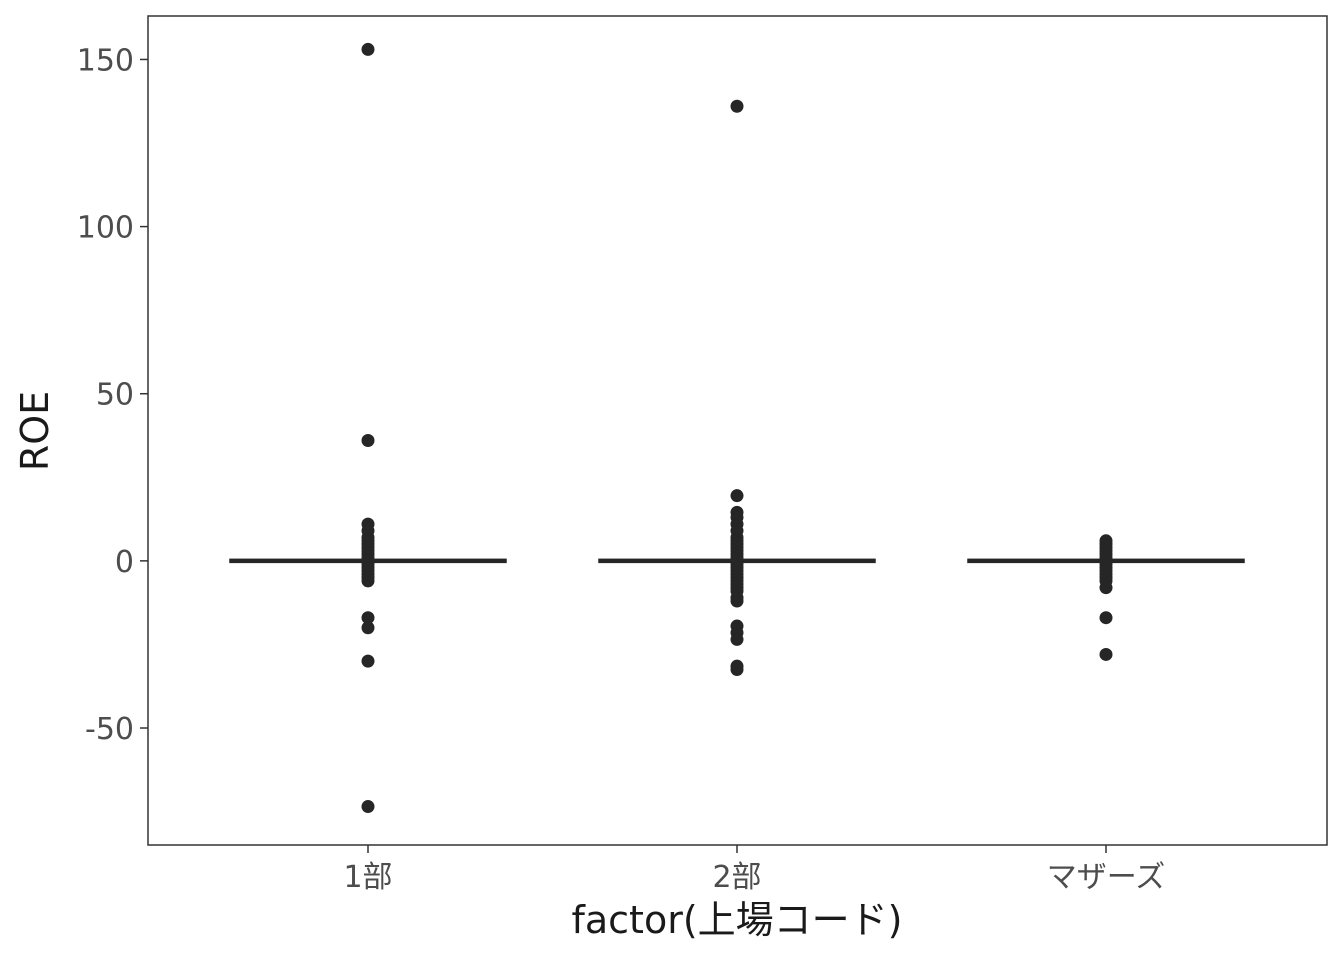 Image resolution: width=1344 pixels, height=960 pixels. I want to click on y-axis-title: ROE, so click(35, 431).